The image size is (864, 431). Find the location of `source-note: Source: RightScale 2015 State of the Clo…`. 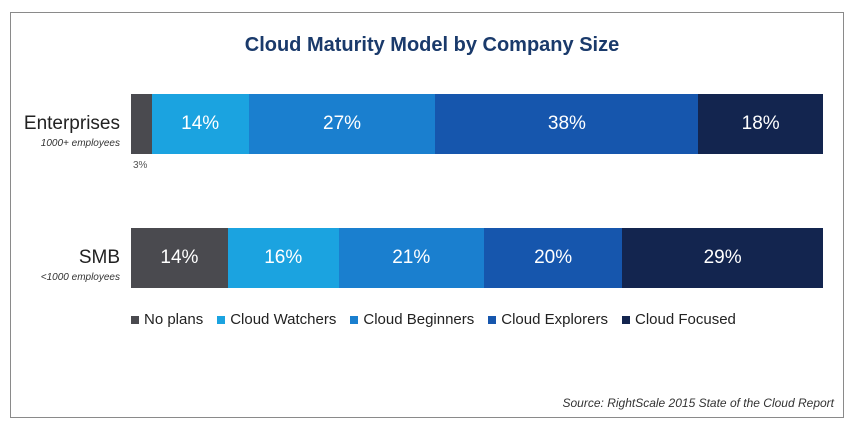

source-note: Source: RightScale 2015 State of the Clo… is located at coordinates (698, 403).